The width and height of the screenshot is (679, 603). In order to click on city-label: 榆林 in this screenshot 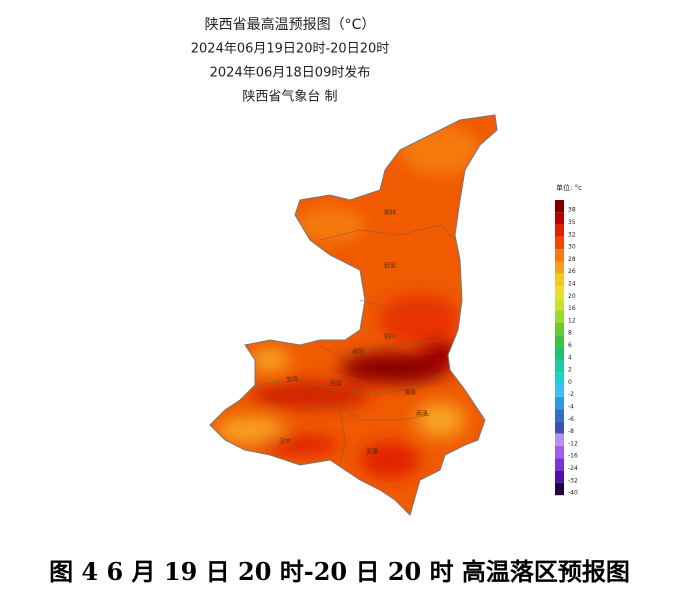, I will do `click(390, 213)`.